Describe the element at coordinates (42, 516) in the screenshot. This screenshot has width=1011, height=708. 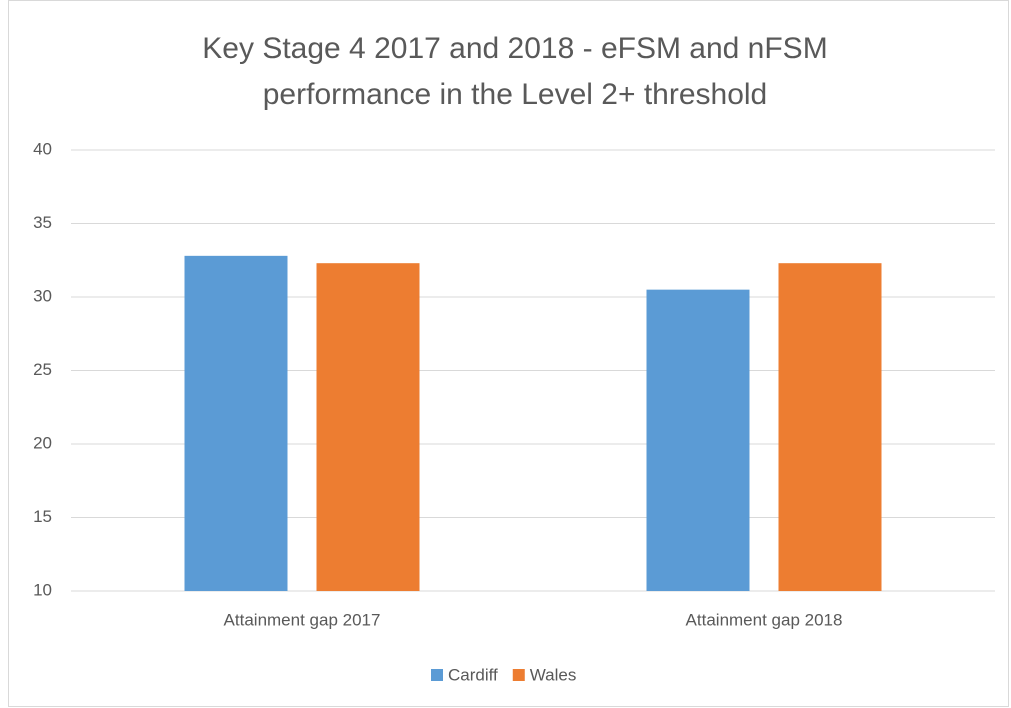
I see `y-tick-label: 15` at that location.